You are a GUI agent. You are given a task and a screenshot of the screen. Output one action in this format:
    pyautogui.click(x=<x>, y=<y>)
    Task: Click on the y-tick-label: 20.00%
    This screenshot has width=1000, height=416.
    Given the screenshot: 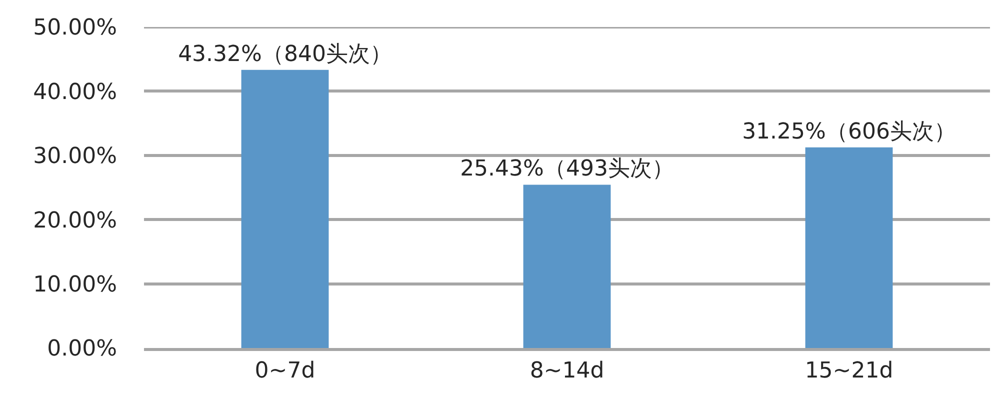 What is the action you would take?
    pyautogui.click(x=75, y=221)
    